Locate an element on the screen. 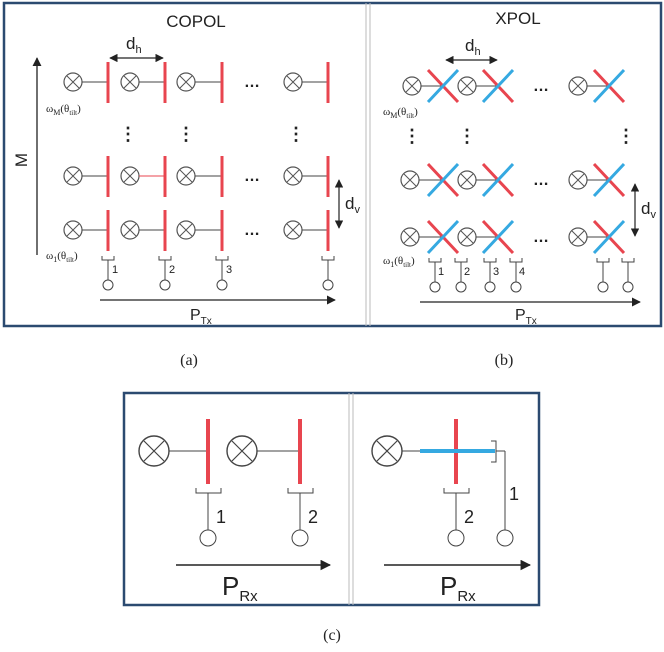 This screenshot has height=652, width=664. caption-a: (a) is located at coordinates (189, 360).